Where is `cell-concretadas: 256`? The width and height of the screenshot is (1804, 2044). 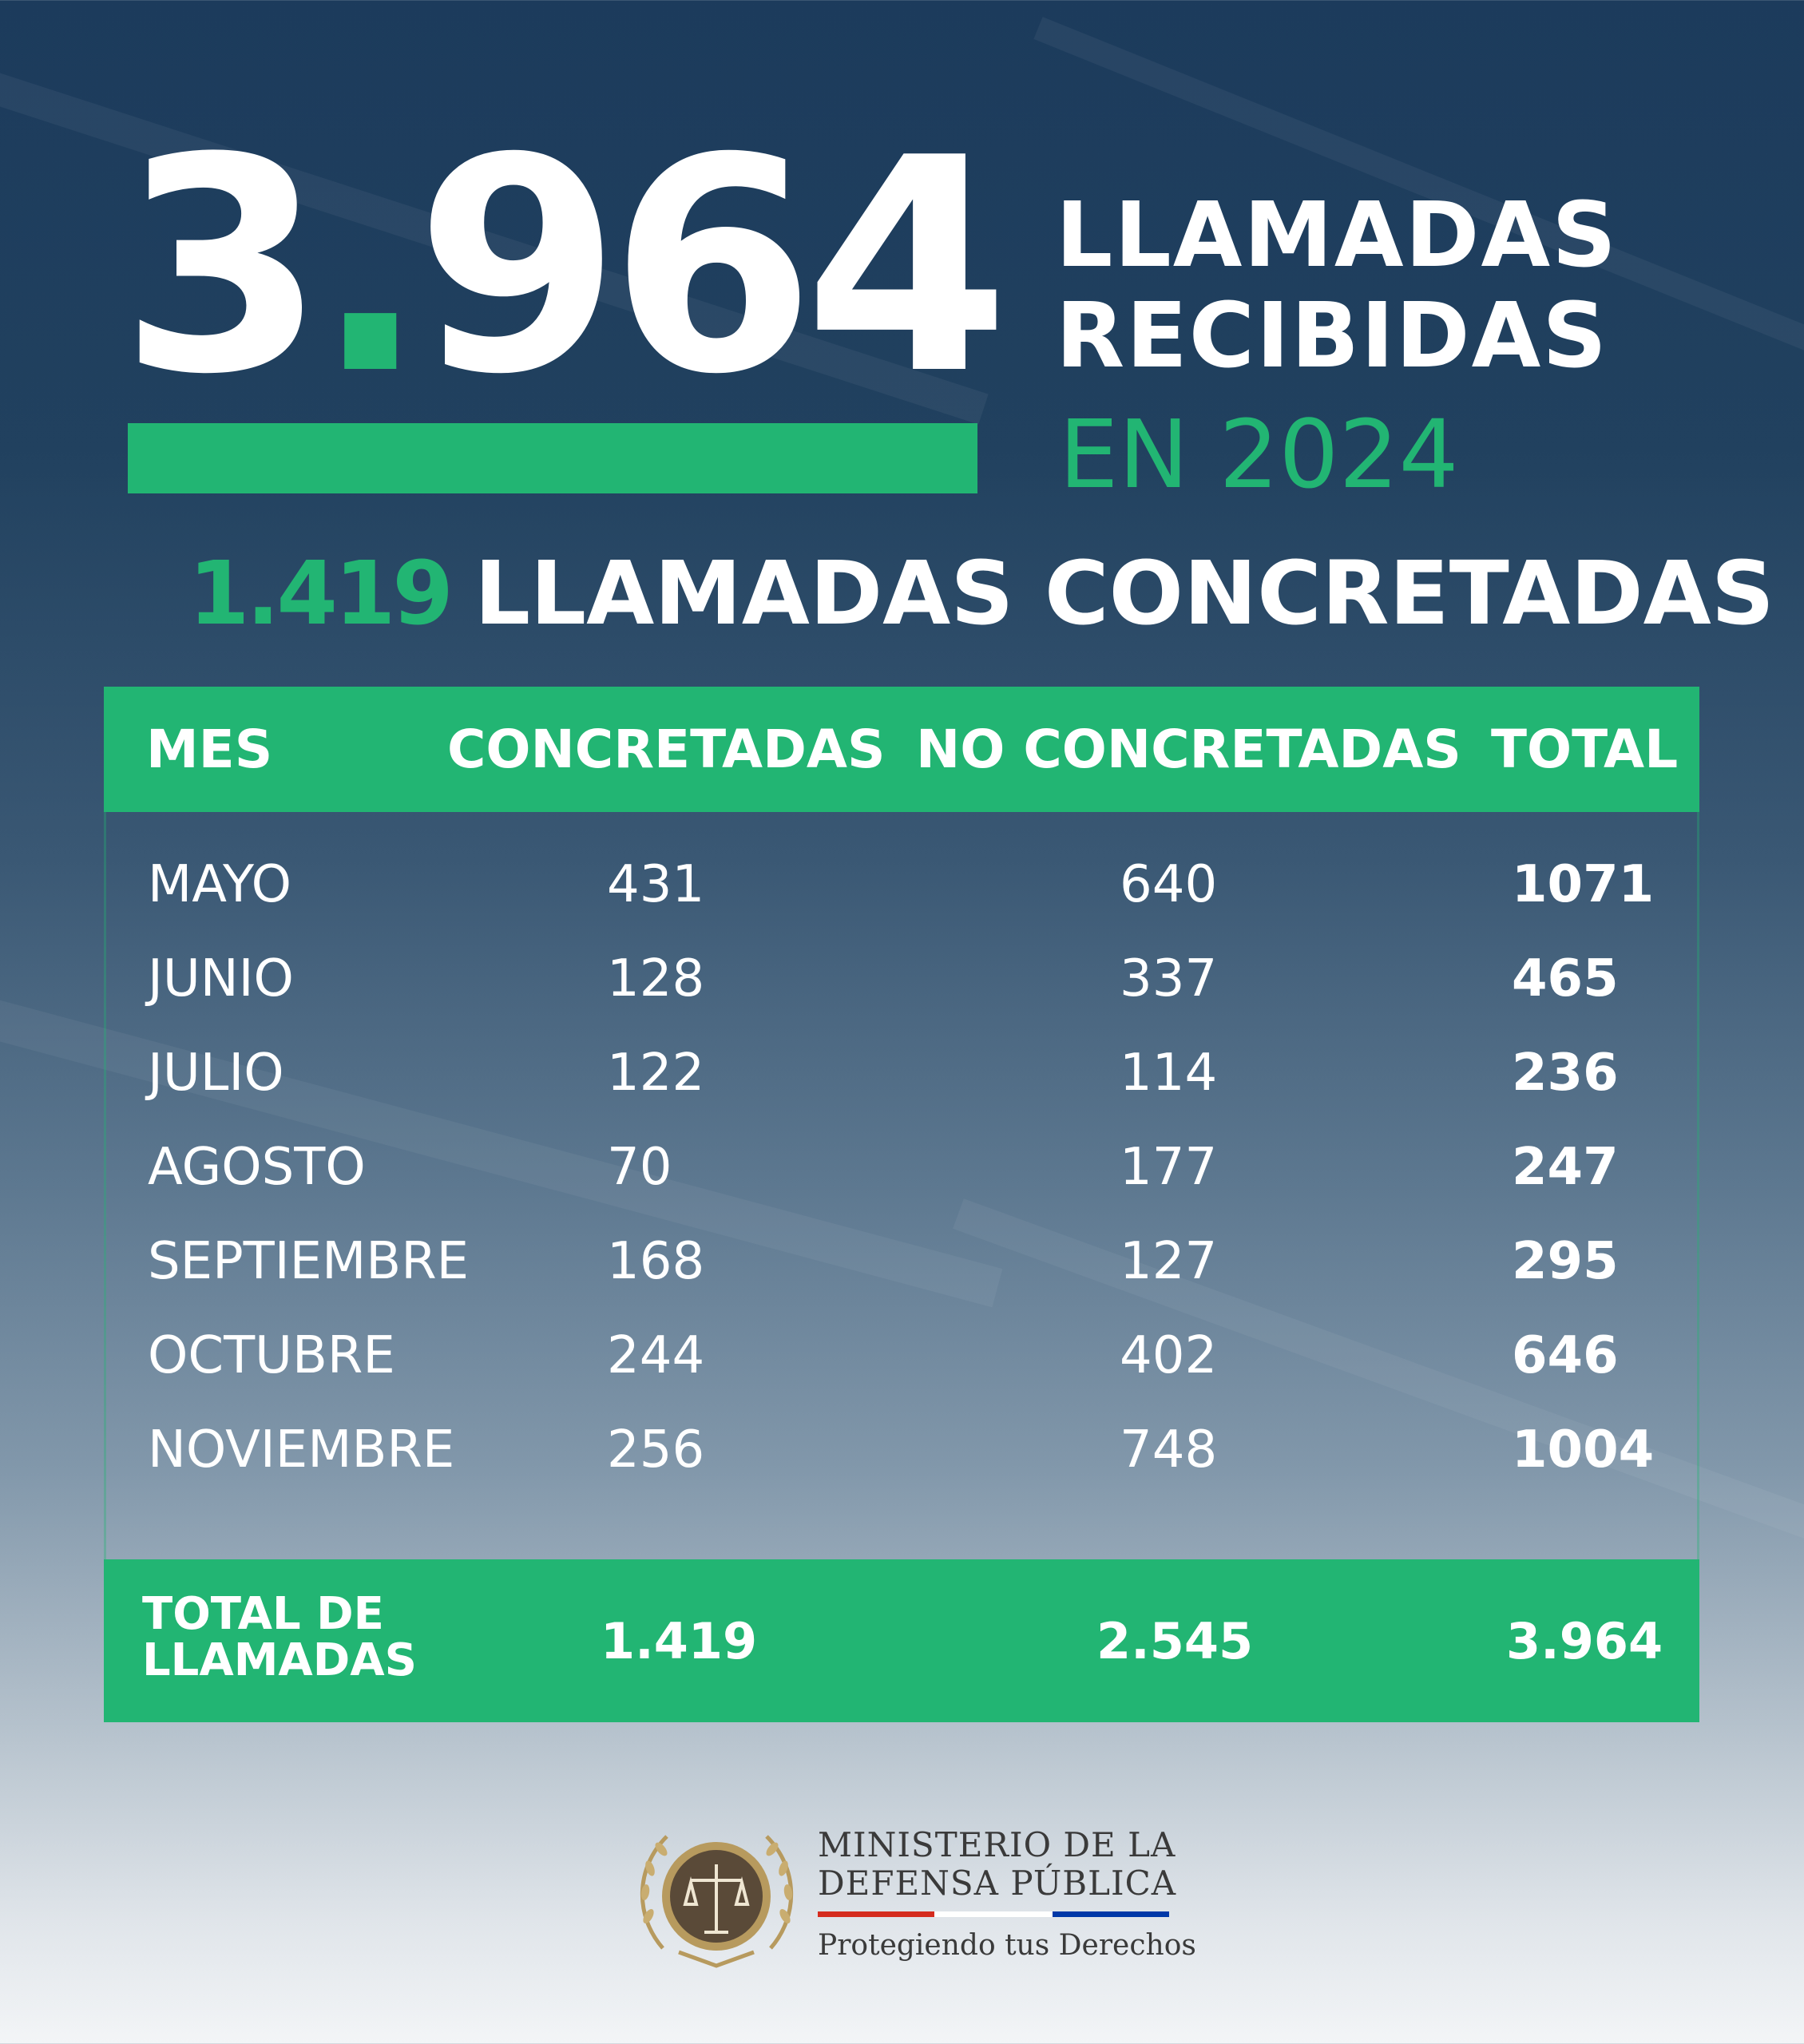 cell-concretadas: 256 is located at coordinates (656, 1450).